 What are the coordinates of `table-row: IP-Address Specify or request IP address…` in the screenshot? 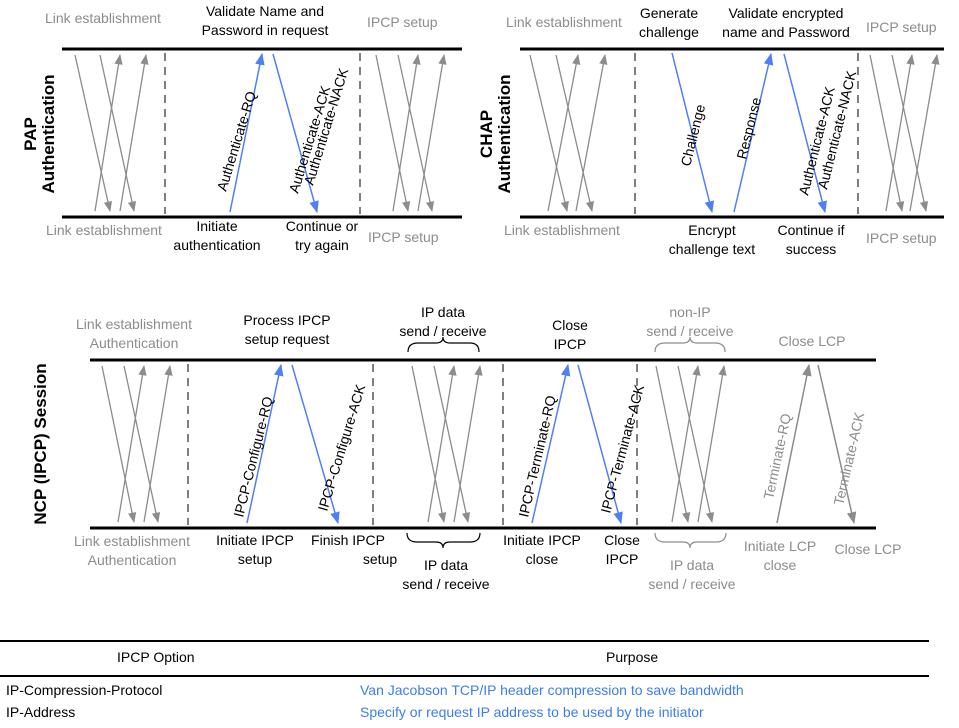 It's located at (476, 714).